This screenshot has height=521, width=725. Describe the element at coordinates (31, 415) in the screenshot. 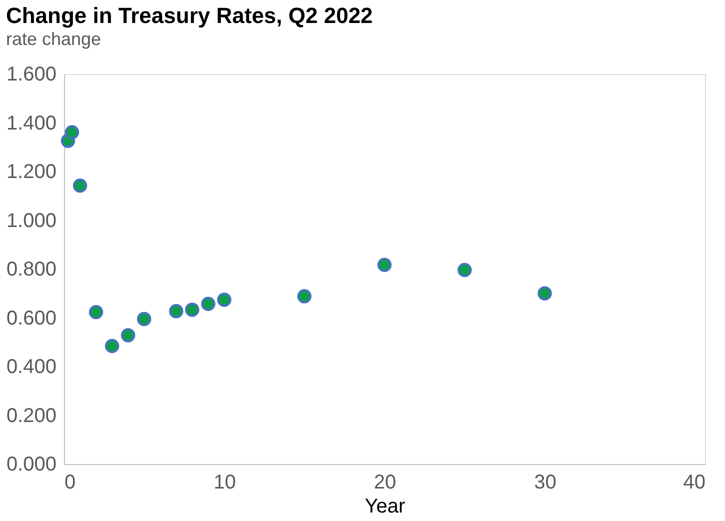

I see `y-tick-label: 0.200` at that location.